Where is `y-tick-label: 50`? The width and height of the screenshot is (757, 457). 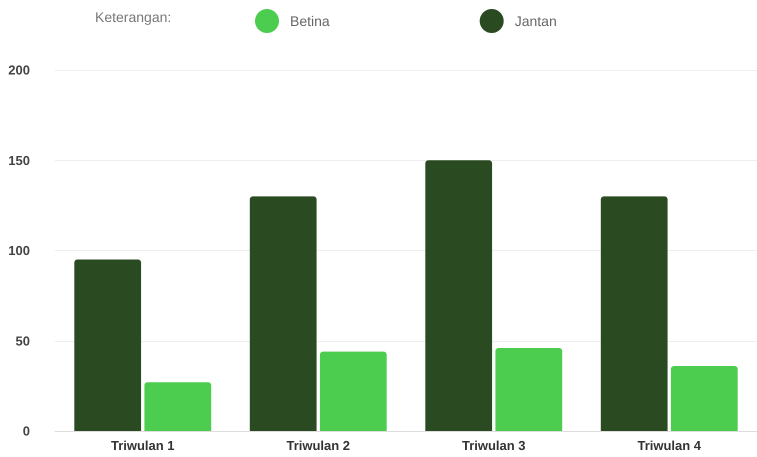 y-tick-label: 50 is located at coordinates (23, 340).